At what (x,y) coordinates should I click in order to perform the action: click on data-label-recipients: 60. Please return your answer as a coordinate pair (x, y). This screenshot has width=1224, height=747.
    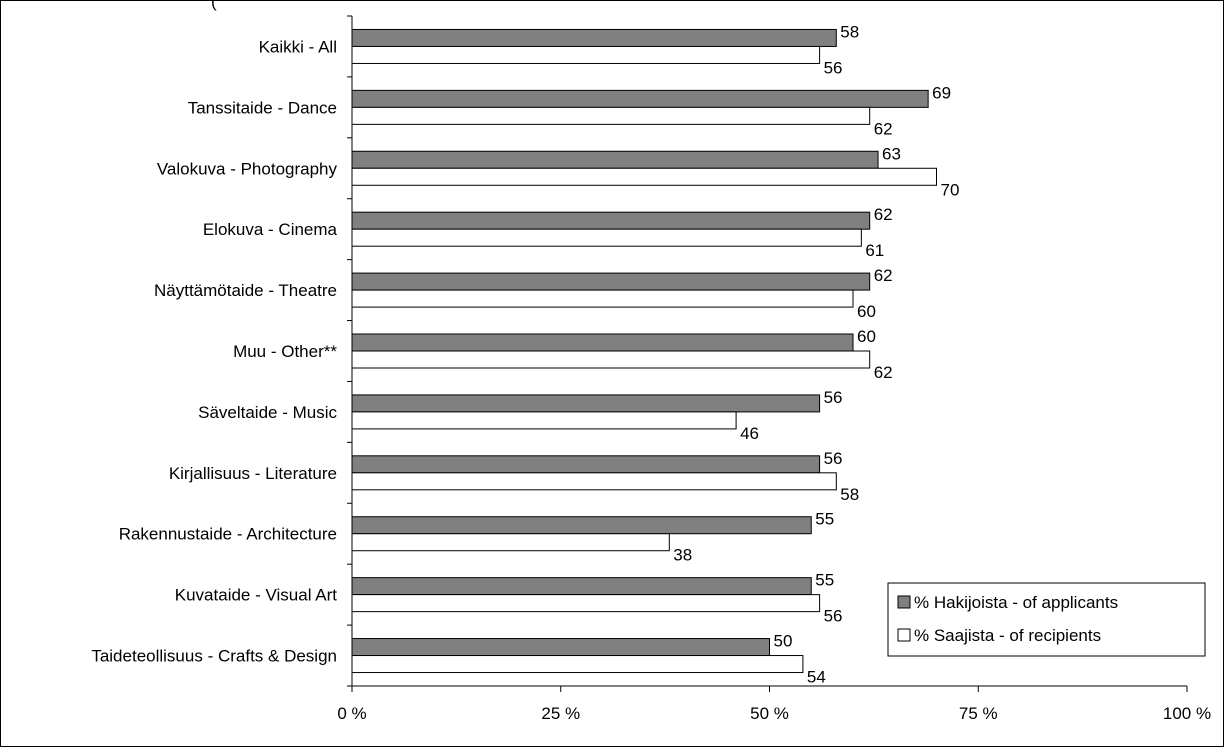
    Looking at the image, I should click on (866, 311).